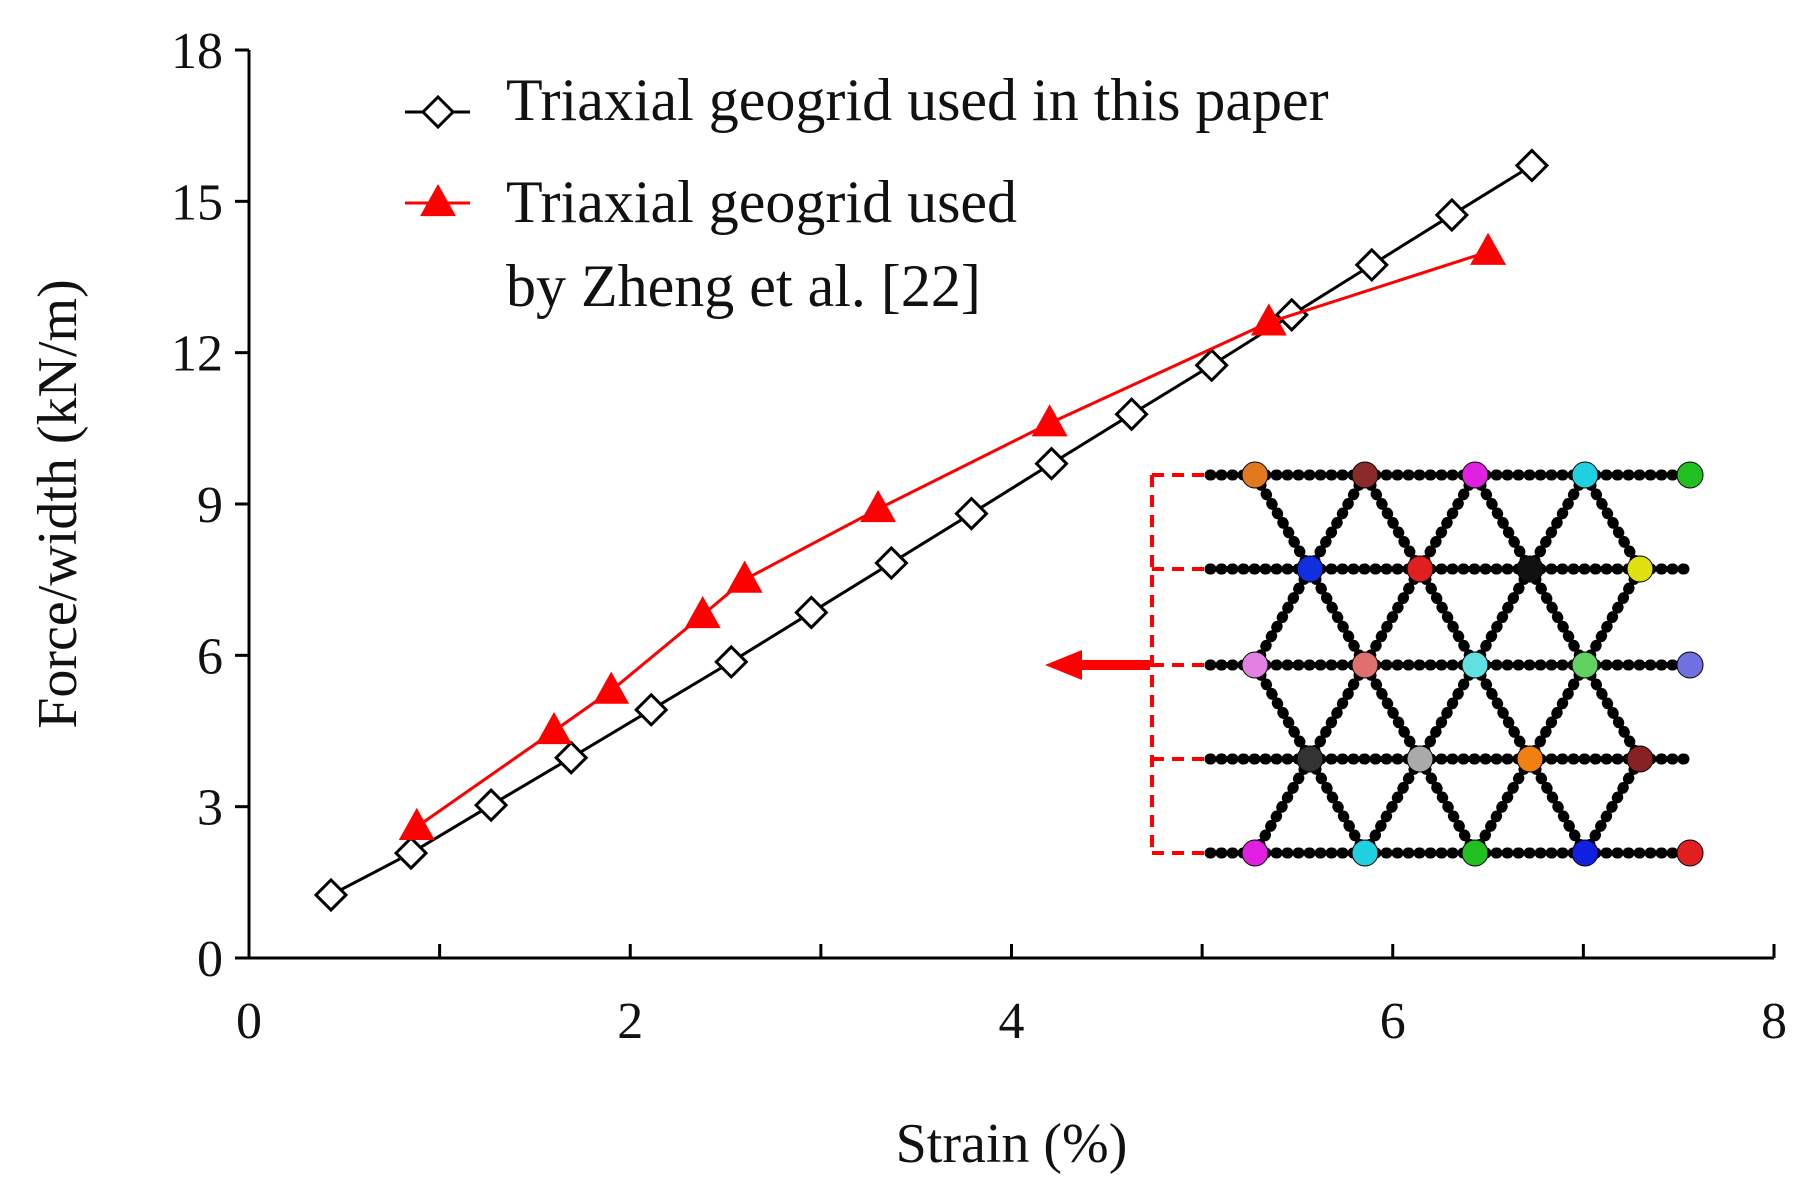  I want to click on y-tick-label: 6, so click(210, 656).